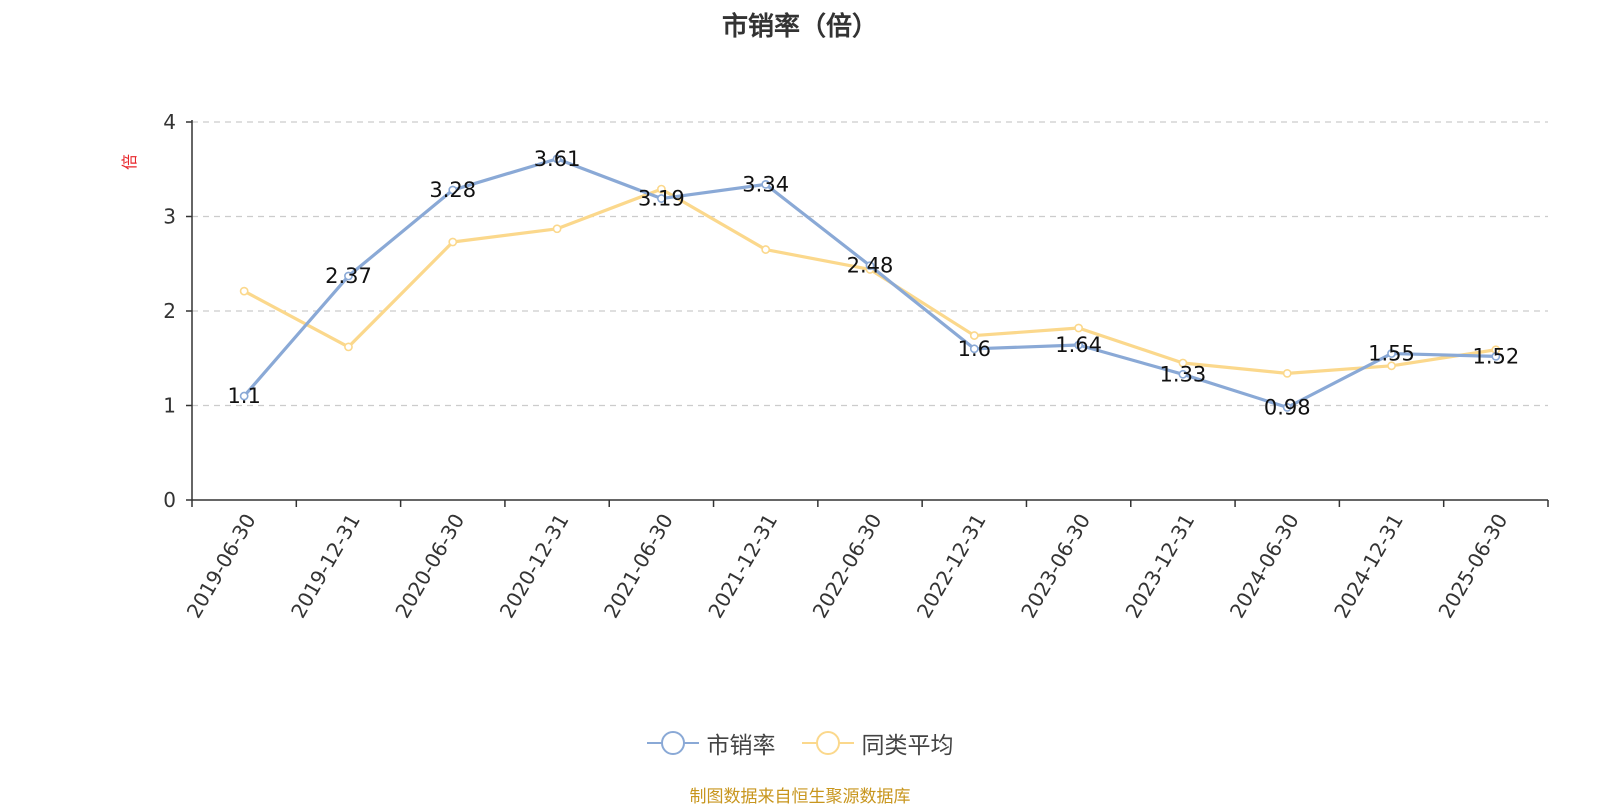 This screenshot has height=807, width=1600. Describe the element at coordinates (638, 566) in the screenshot. I see `x-tick-label: 2021-06-30` at that location.